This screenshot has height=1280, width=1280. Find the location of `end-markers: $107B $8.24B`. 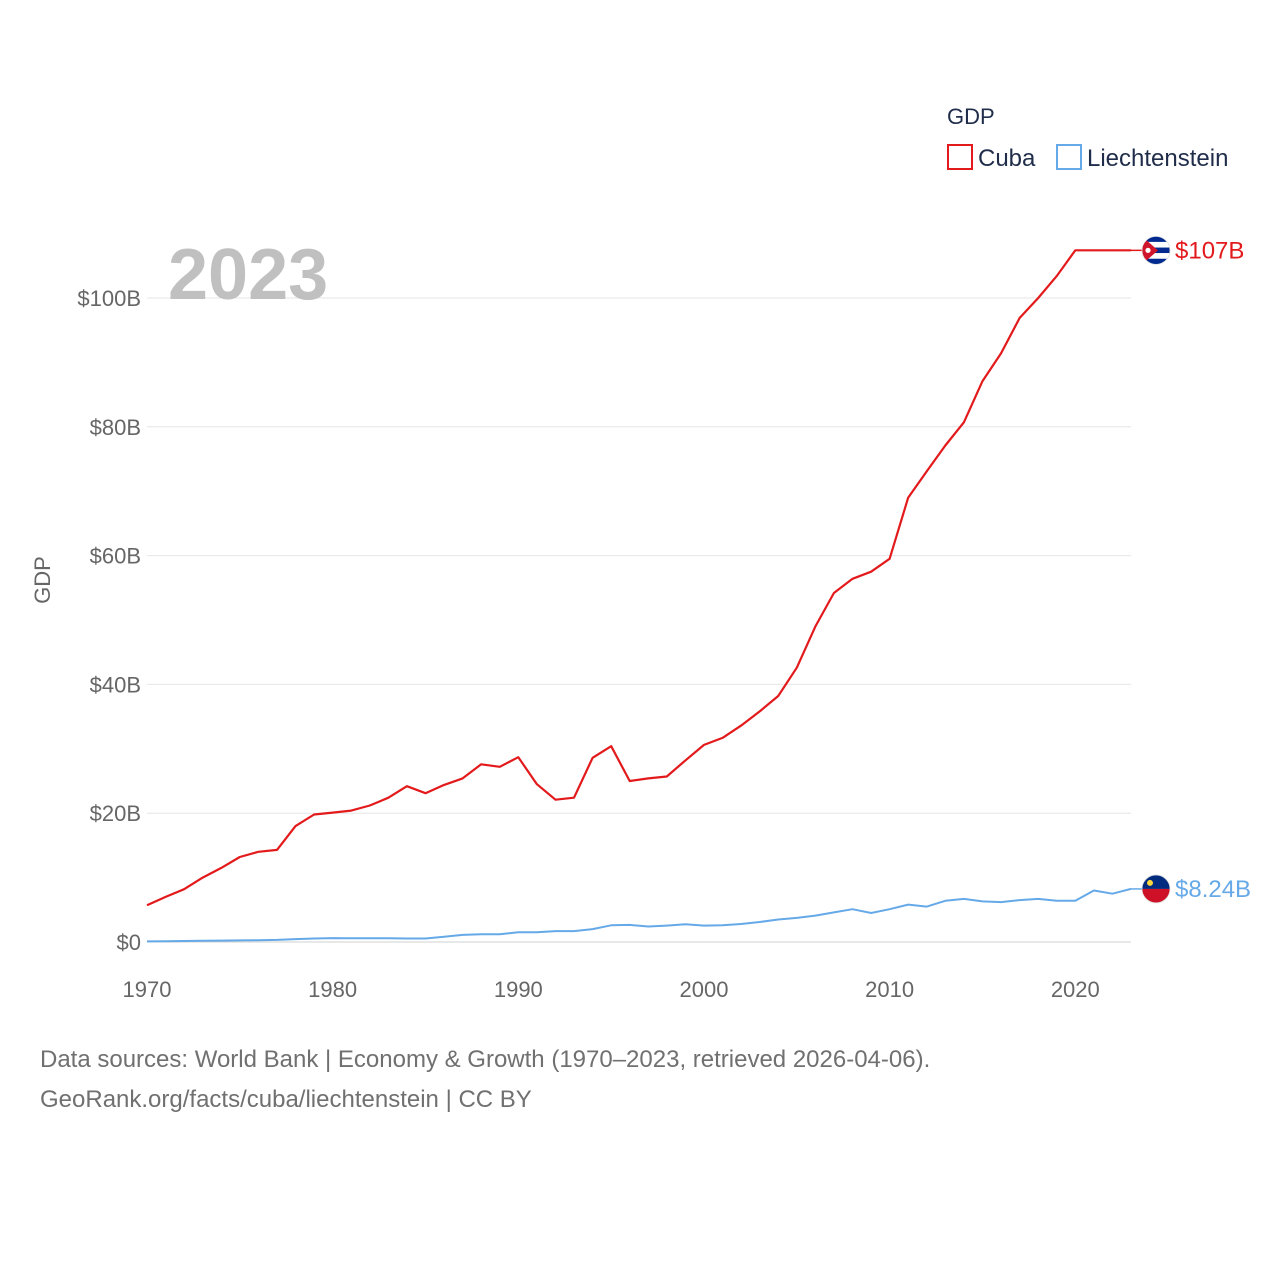

end-markers: $107B $8.24B is located at coordinates (1191, 569).